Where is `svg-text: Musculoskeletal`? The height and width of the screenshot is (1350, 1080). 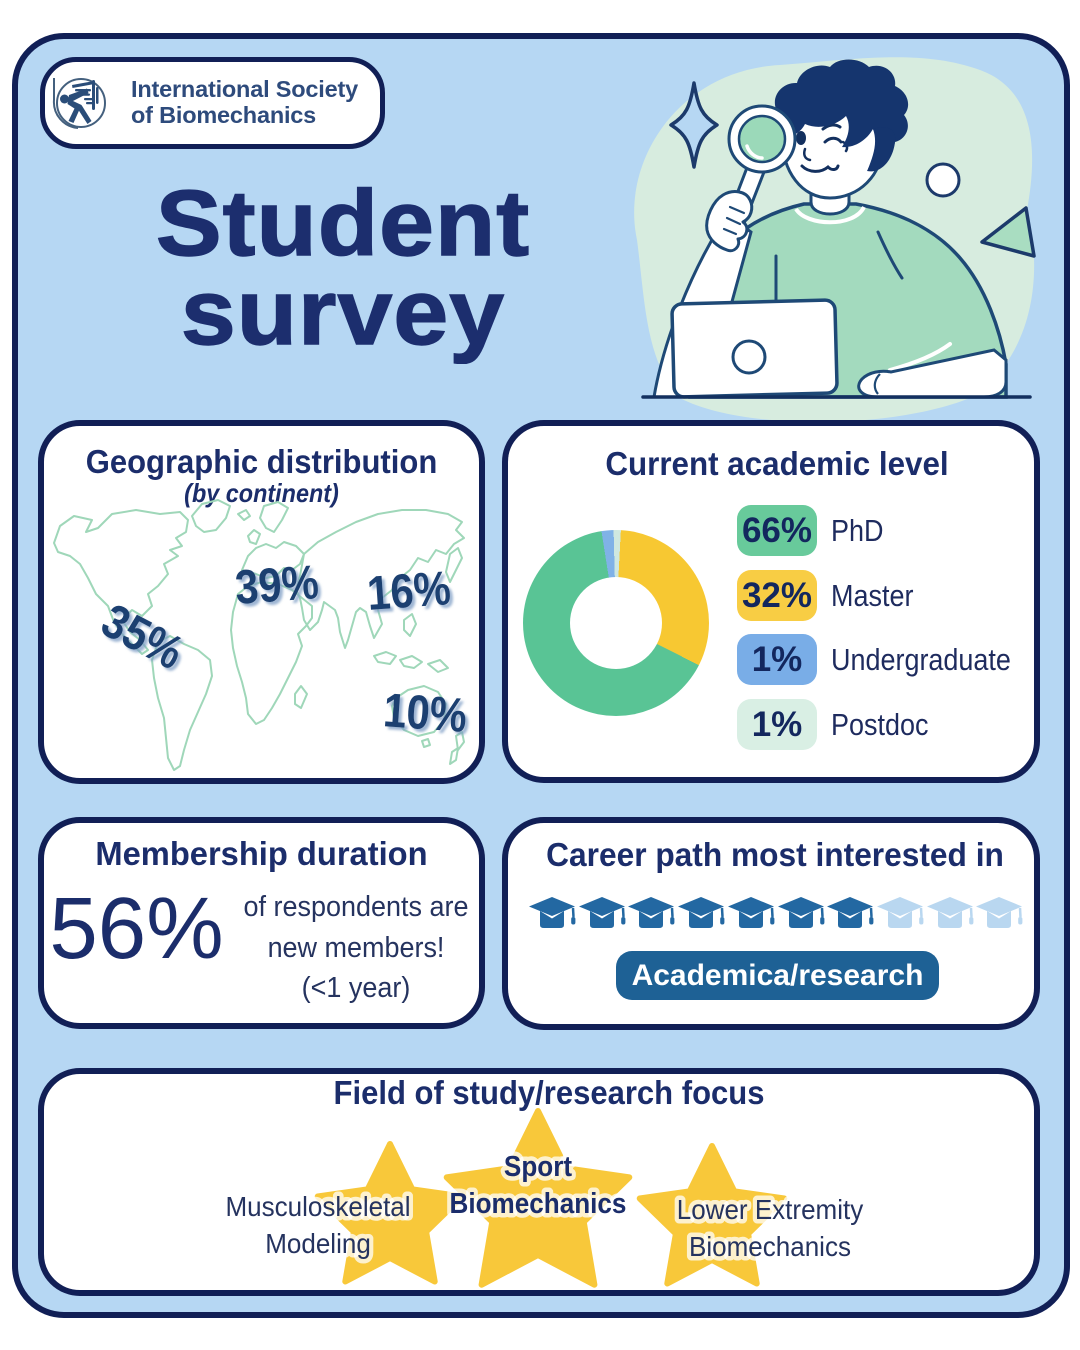
svg-text: Musculoskeletal is located at coordinates (317, 1206).